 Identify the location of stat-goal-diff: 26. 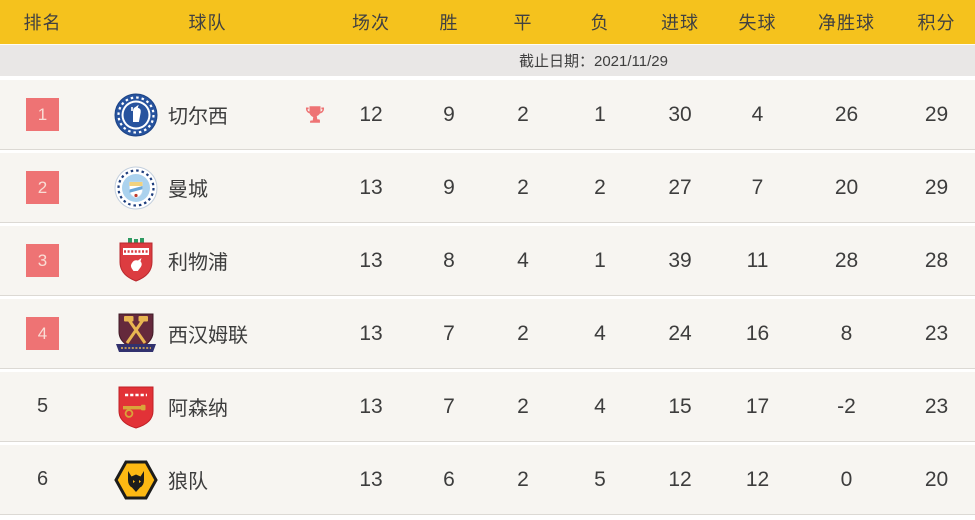
(846, 114).